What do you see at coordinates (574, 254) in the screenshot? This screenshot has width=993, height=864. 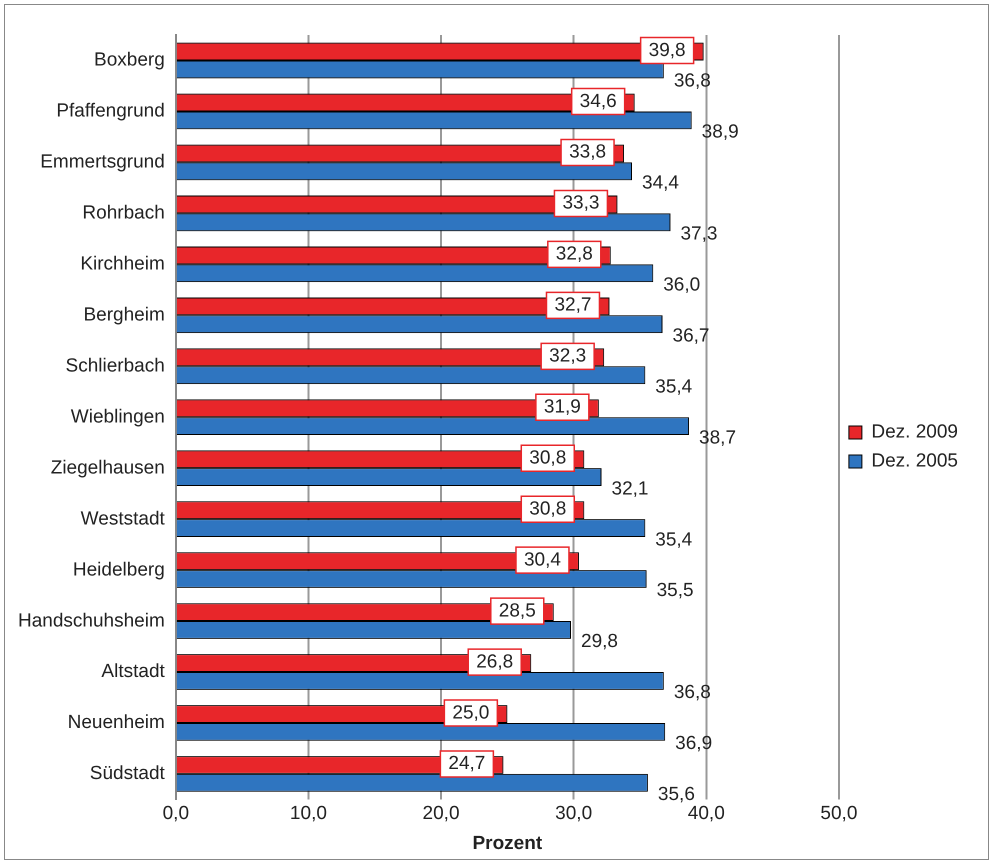 I see `data-label: 32,8` at bounding box center [574, 254].